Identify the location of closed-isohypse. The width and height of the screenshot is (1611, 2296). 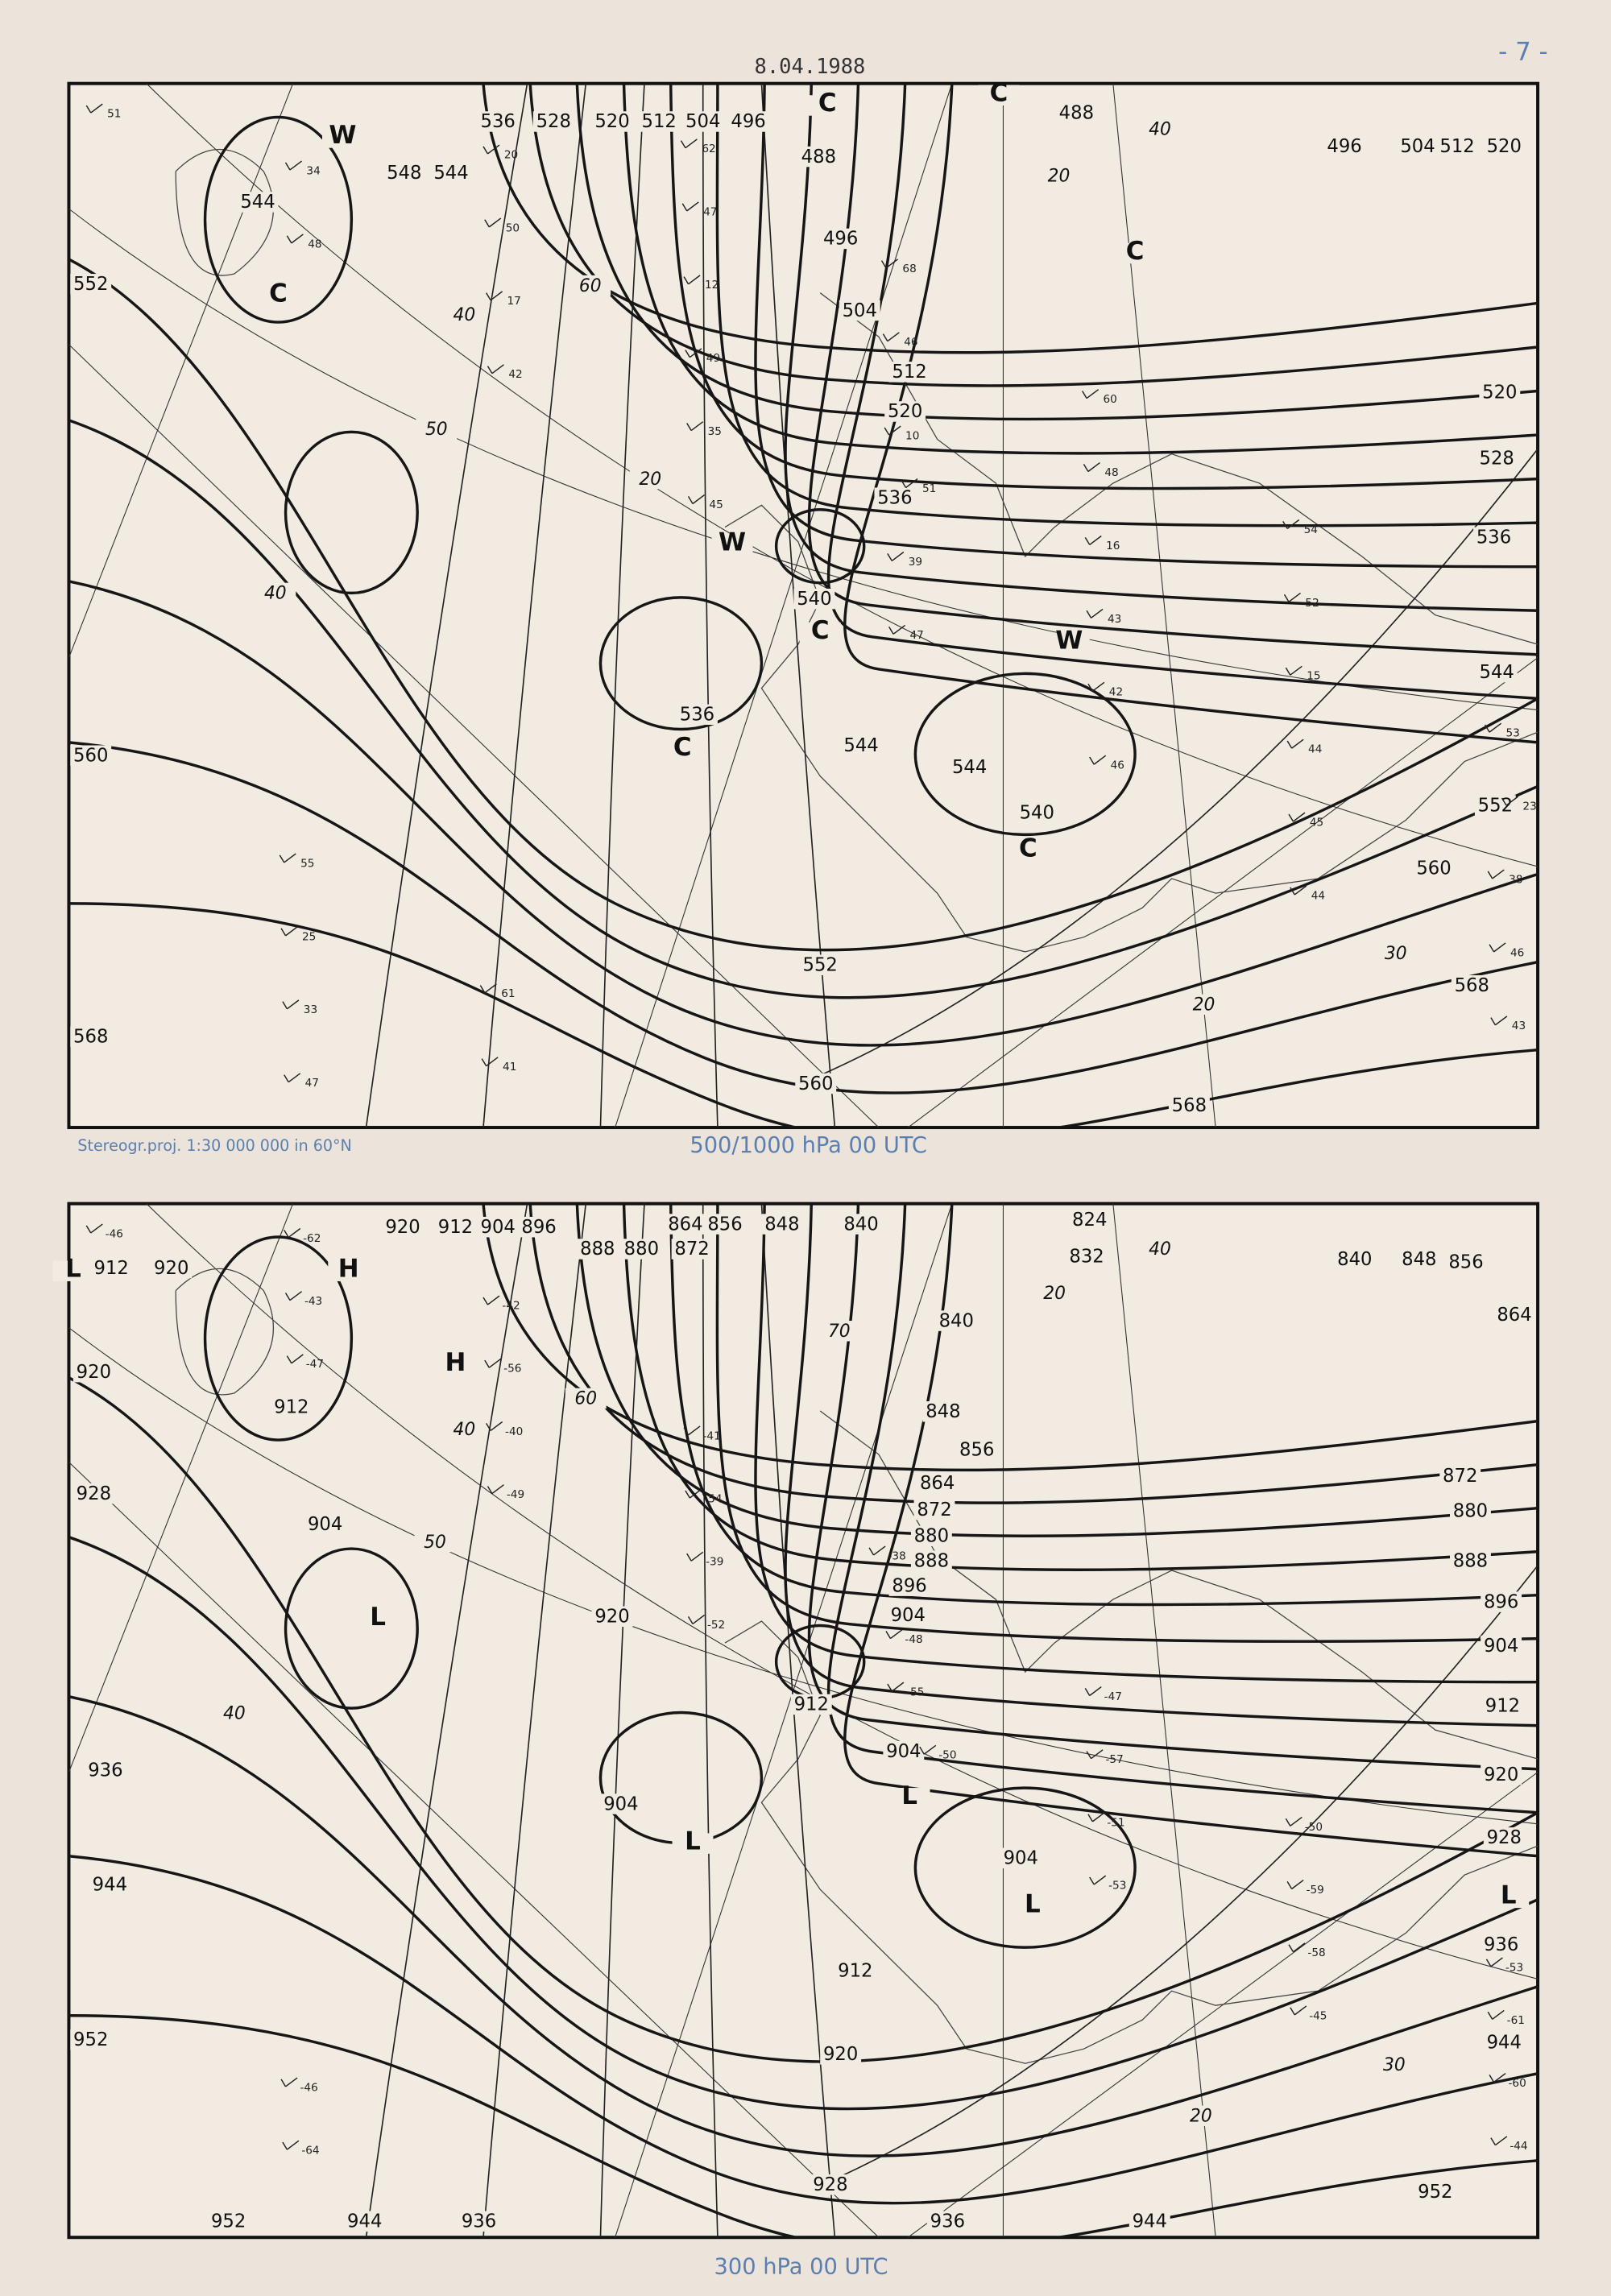
(351, 1628).